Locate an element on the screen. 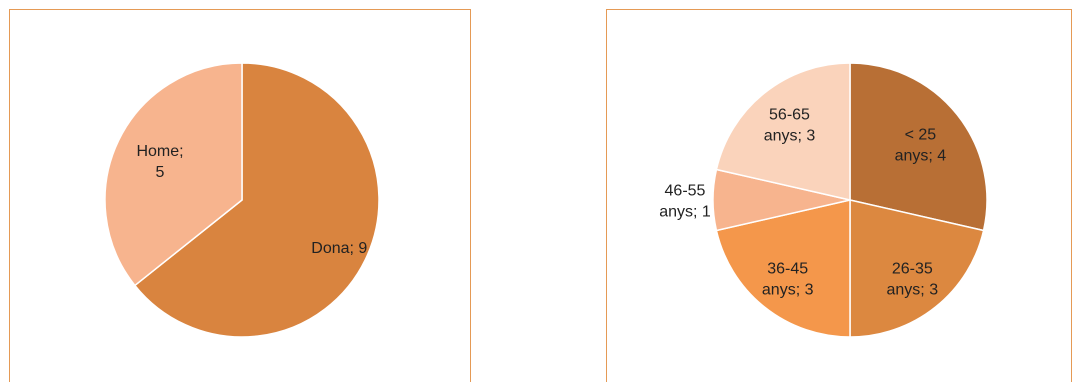  data-label-56-65-anys: 56-65 anys; 3 is located at coordinates (790, 126).